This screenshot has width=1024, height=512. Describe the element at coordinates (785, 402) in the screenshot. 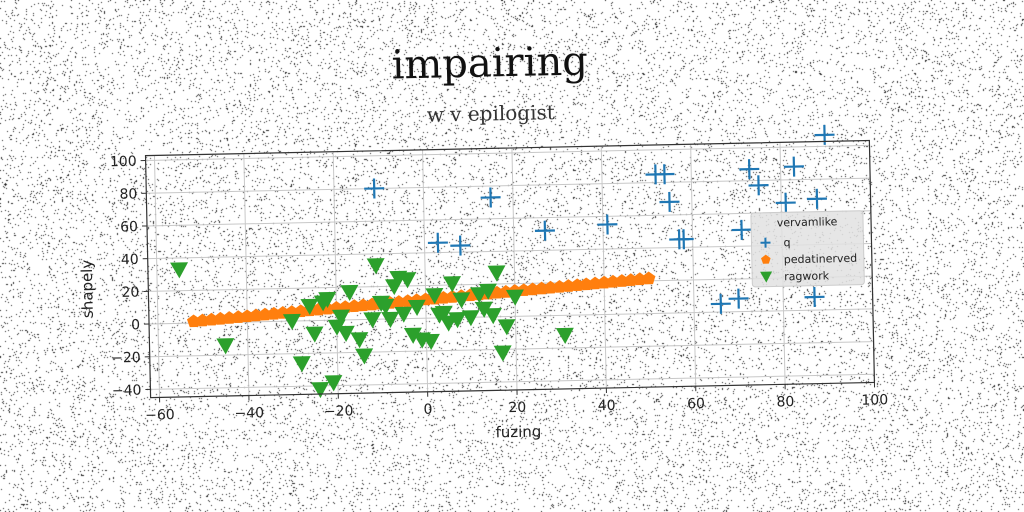

I see `x-tick-label: 80` at that location.